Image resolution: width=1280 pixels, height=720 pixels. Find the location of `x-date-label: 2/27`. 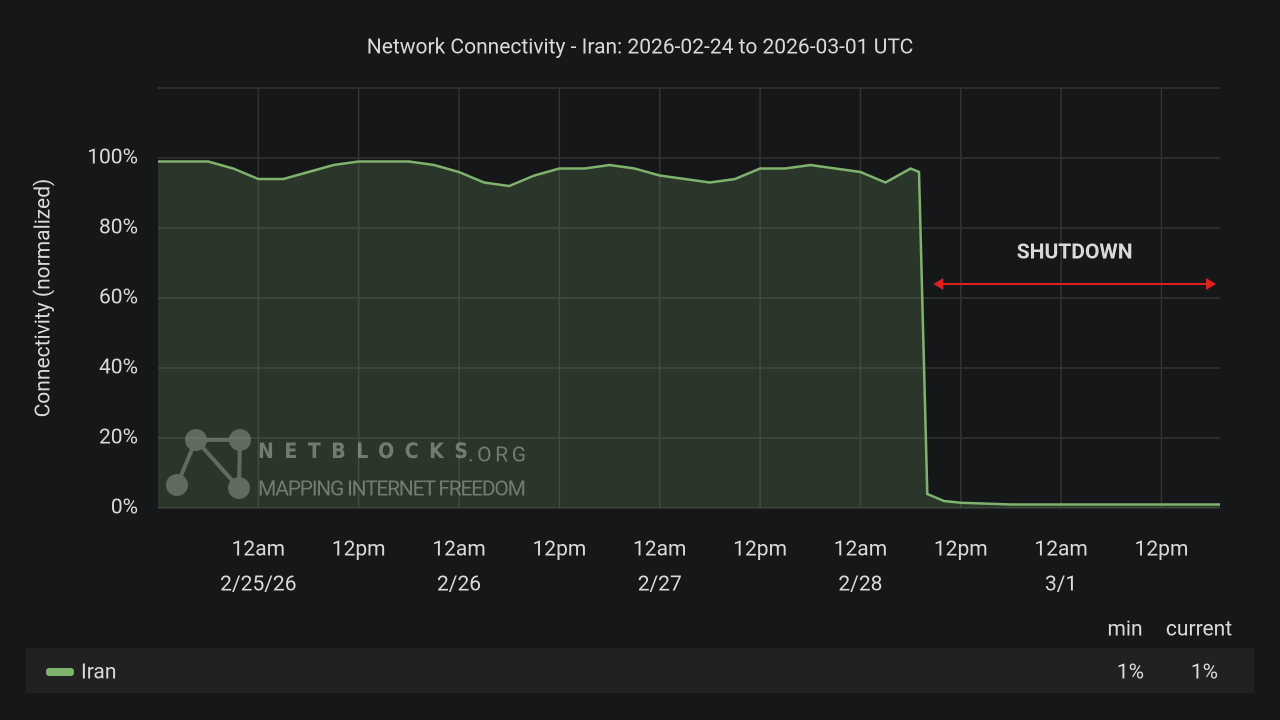

x-date-label: 2/27 is located at coordinates (660, 585).